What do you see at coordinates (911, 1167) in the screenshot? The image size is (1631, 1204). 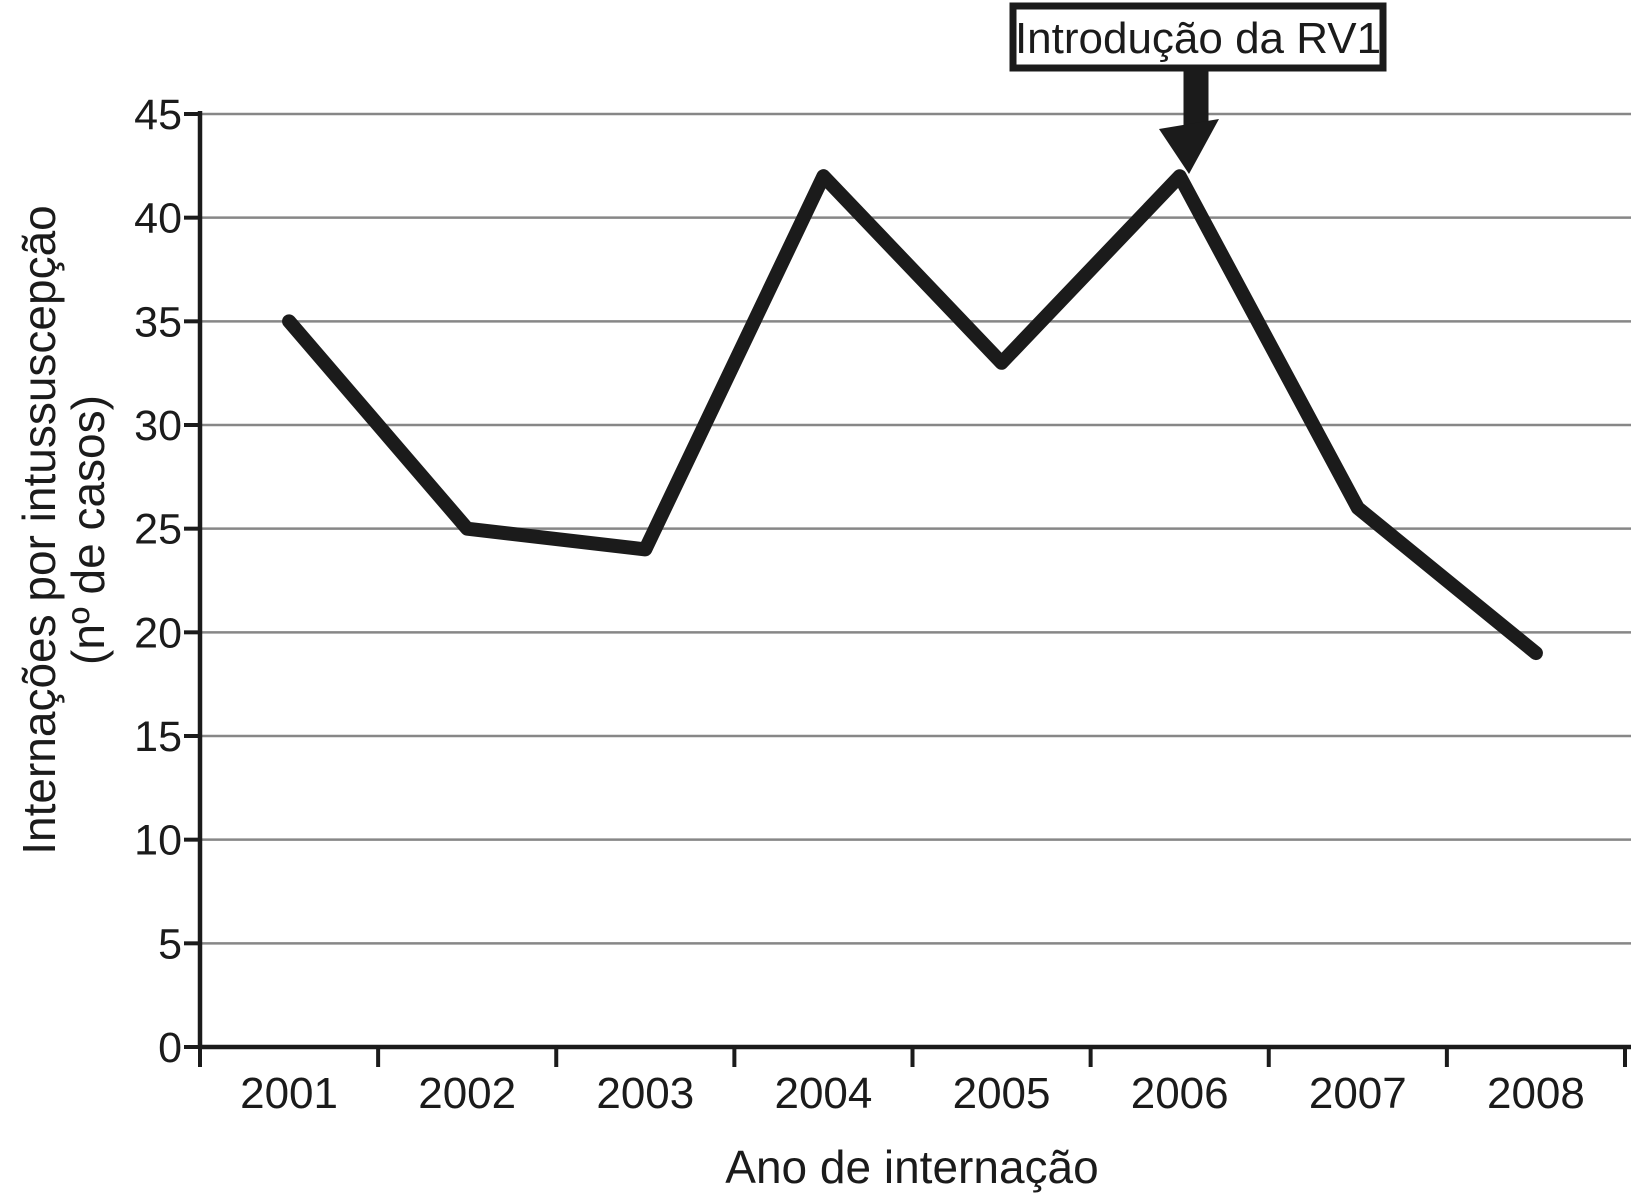 I see `x-axis-title: Ano de internação` at bounding box center [911, 1167].